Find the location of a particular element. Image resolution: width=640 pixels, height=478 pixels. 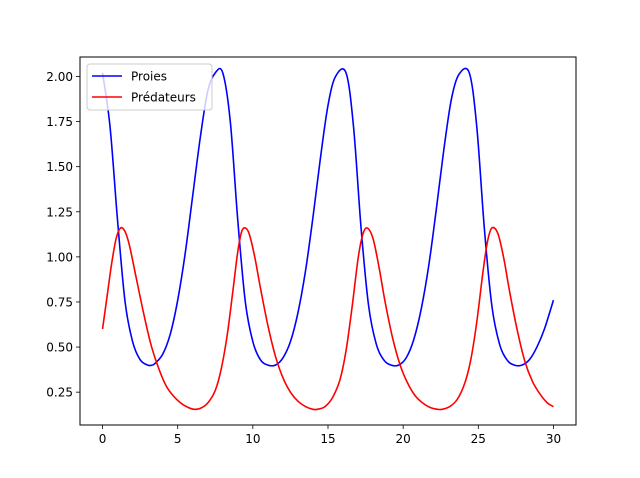

x-tick-label: 5 is located at coordinates (178, 439).